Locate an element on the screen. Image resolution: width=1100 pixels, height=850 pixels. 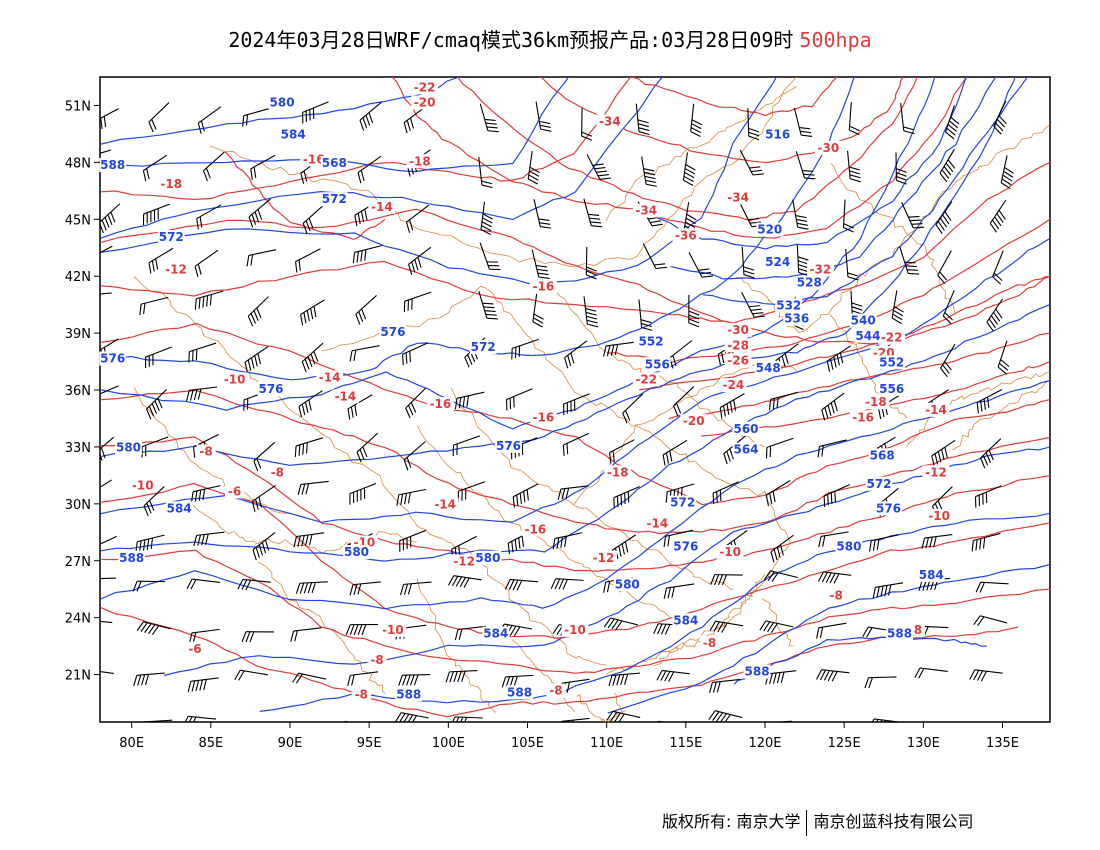
contour-label: 556 is located at coordinates (891, 389).